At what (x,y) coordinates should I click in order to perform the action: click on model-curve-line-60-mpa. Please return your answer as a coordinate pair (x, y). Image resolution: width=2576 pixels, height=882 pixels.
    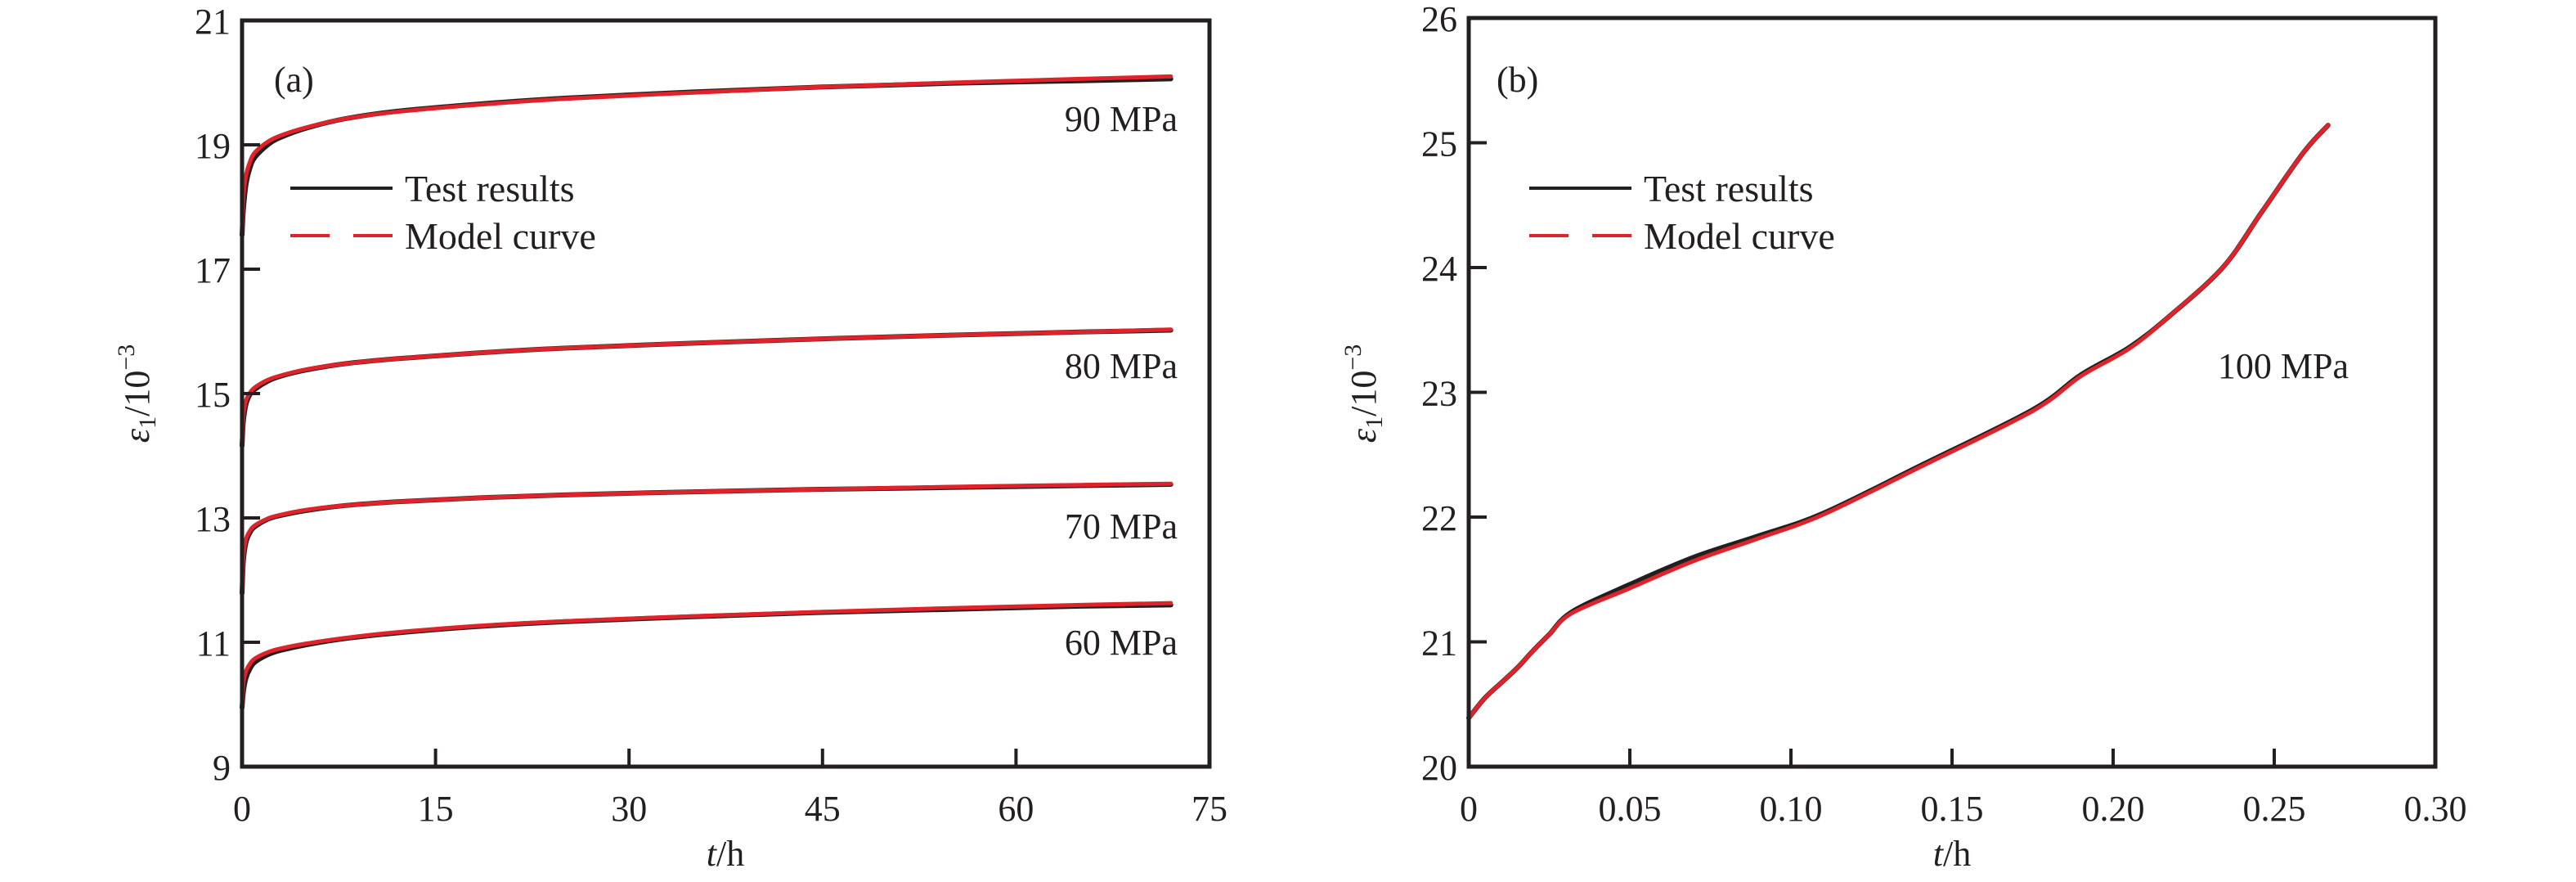
    Looking at the image, I should click on (707, 656).